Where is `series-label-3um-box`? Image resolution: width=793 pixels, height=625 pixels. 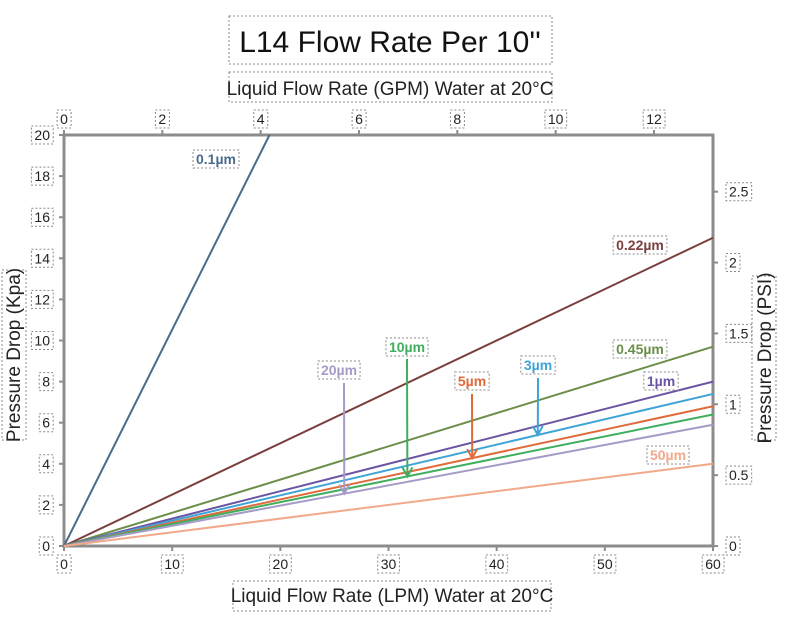
series-label-3um-box is located at coordinates (538, 365).